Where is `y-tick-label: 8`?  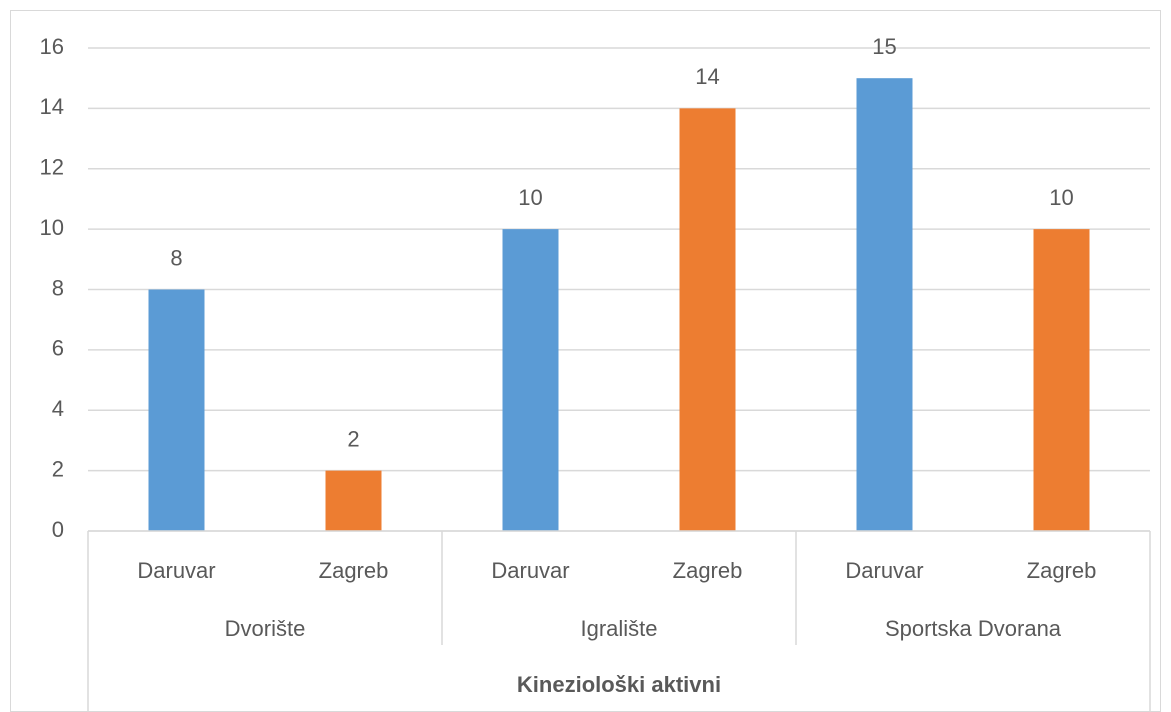
y-tick-label: 8 is located at coordinates (58, 287).